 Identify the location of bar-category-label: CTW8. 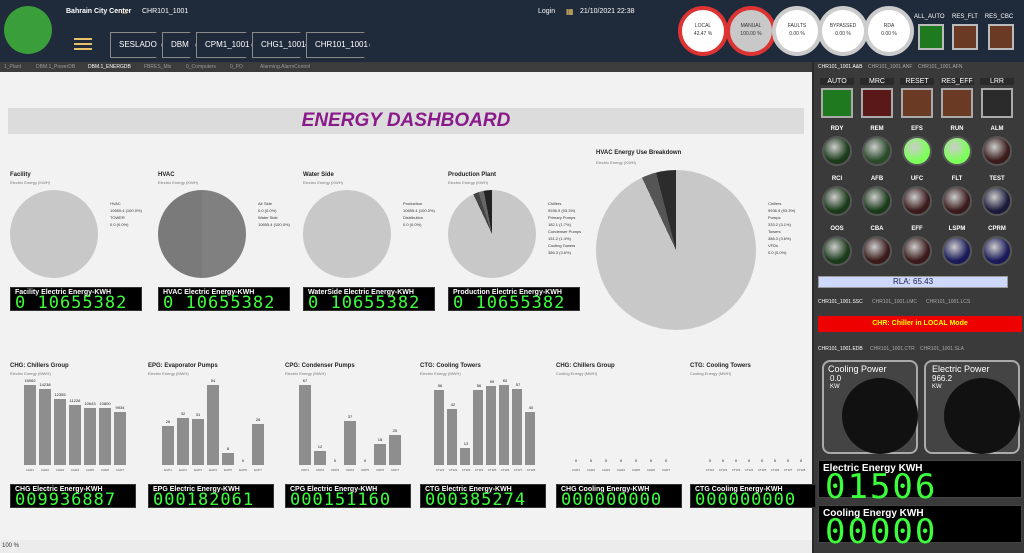
(801, 470).